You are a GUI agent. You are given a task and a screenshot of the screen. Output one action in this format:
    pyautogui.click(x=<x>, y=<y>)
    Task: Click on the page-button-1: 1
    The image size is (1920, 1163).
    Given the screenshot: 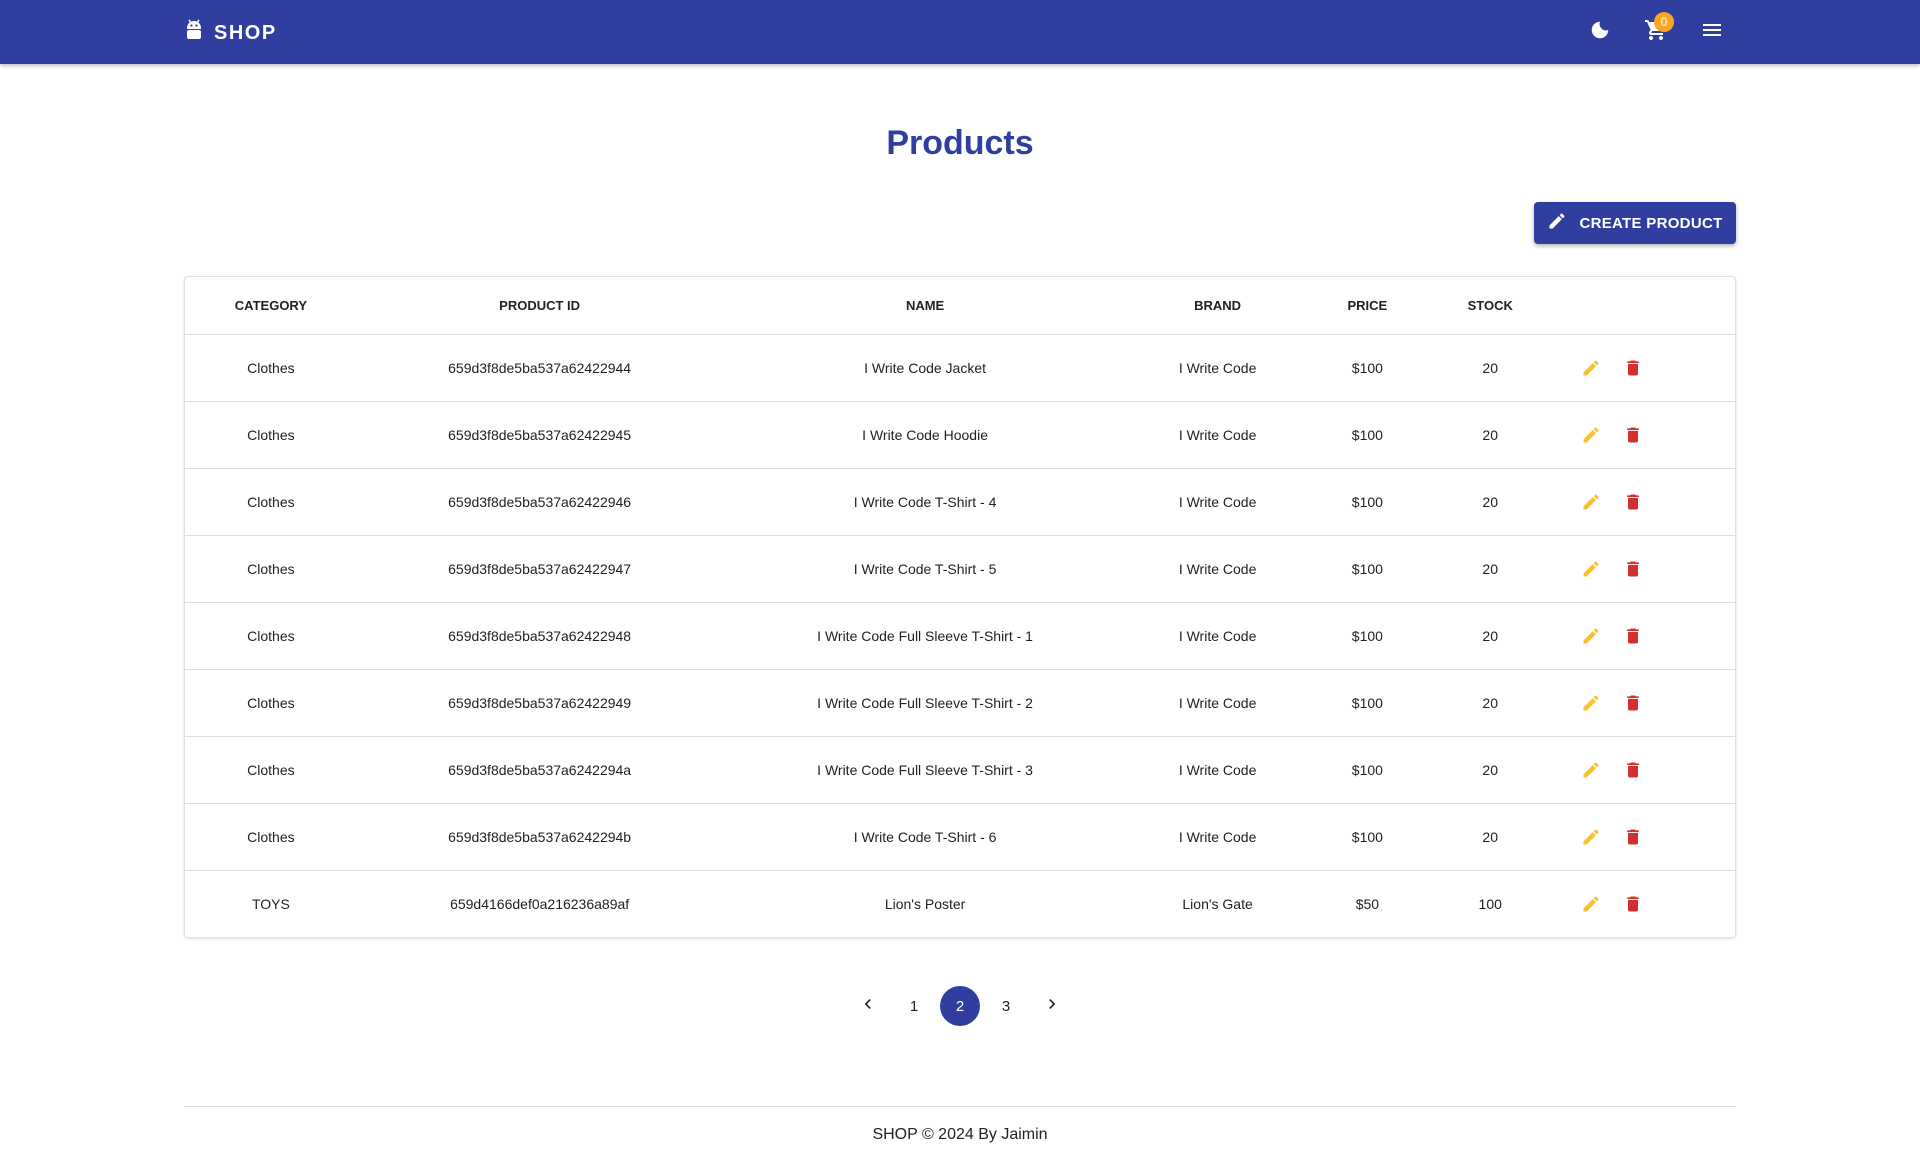 What is the action you would take?
    pyautogui.click(x=914, y=1006)
    